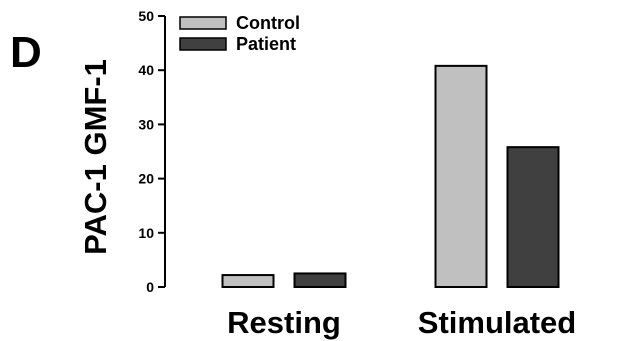 The height and width of the screenshot is (341, 628). I want to click on y-tick-label: 40, so click(146, 70).